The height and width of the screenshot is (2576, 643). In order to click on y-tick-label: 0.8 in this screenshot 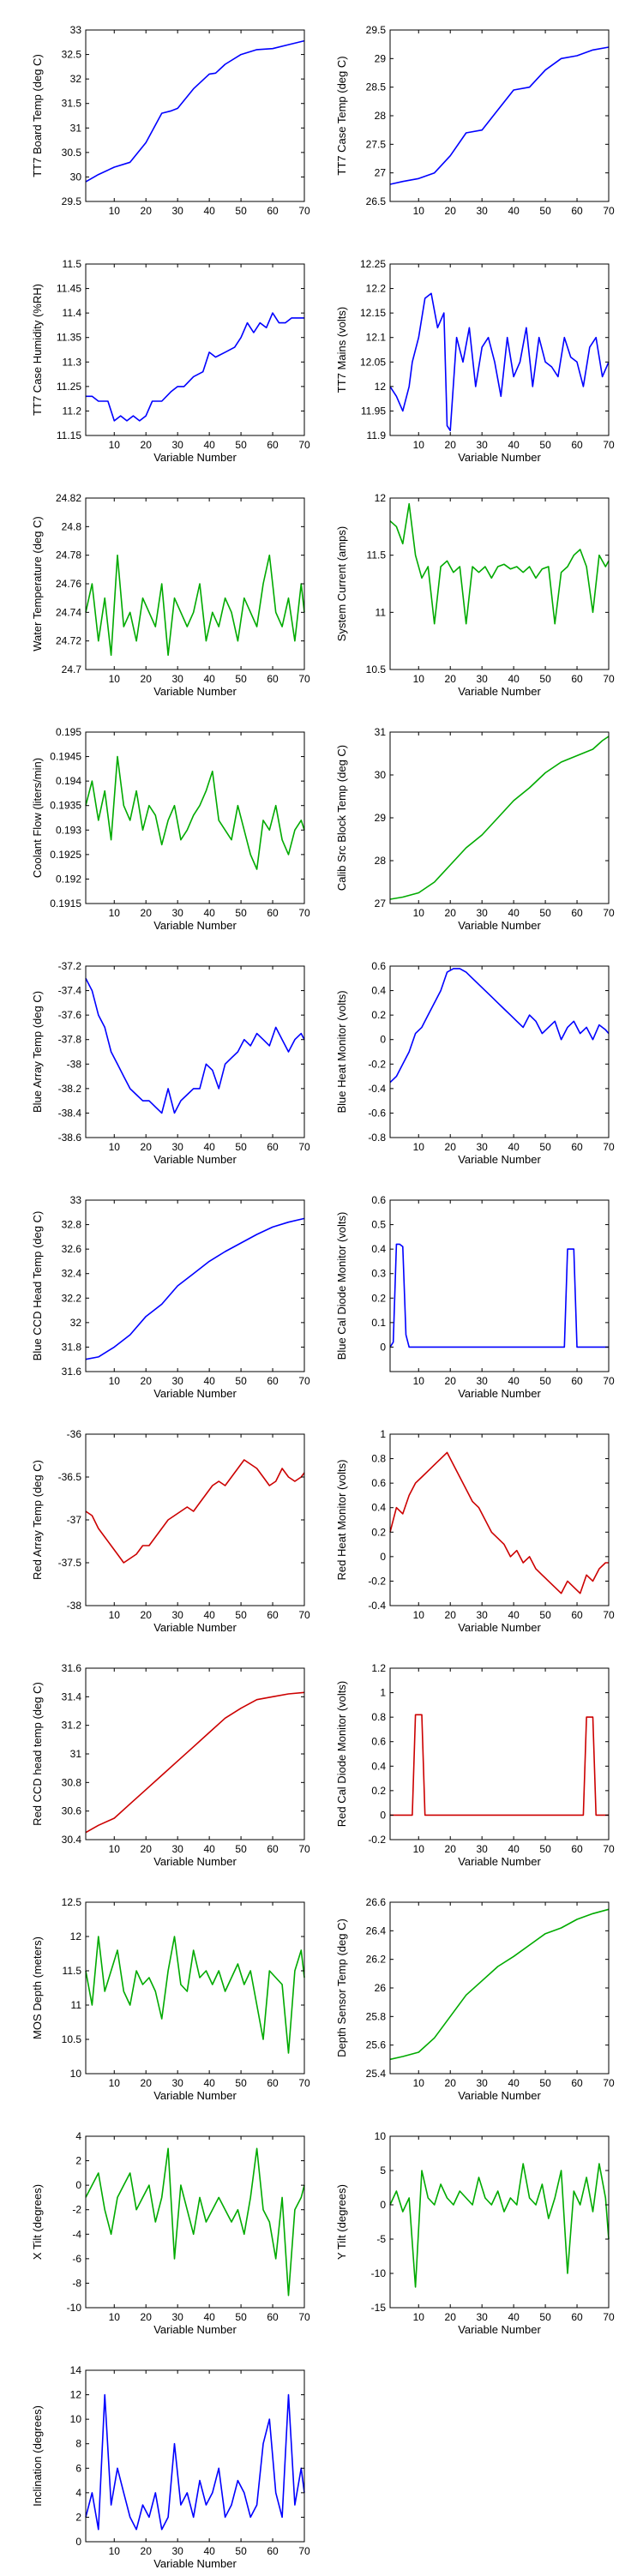, I will do `click(378, 1717)`.